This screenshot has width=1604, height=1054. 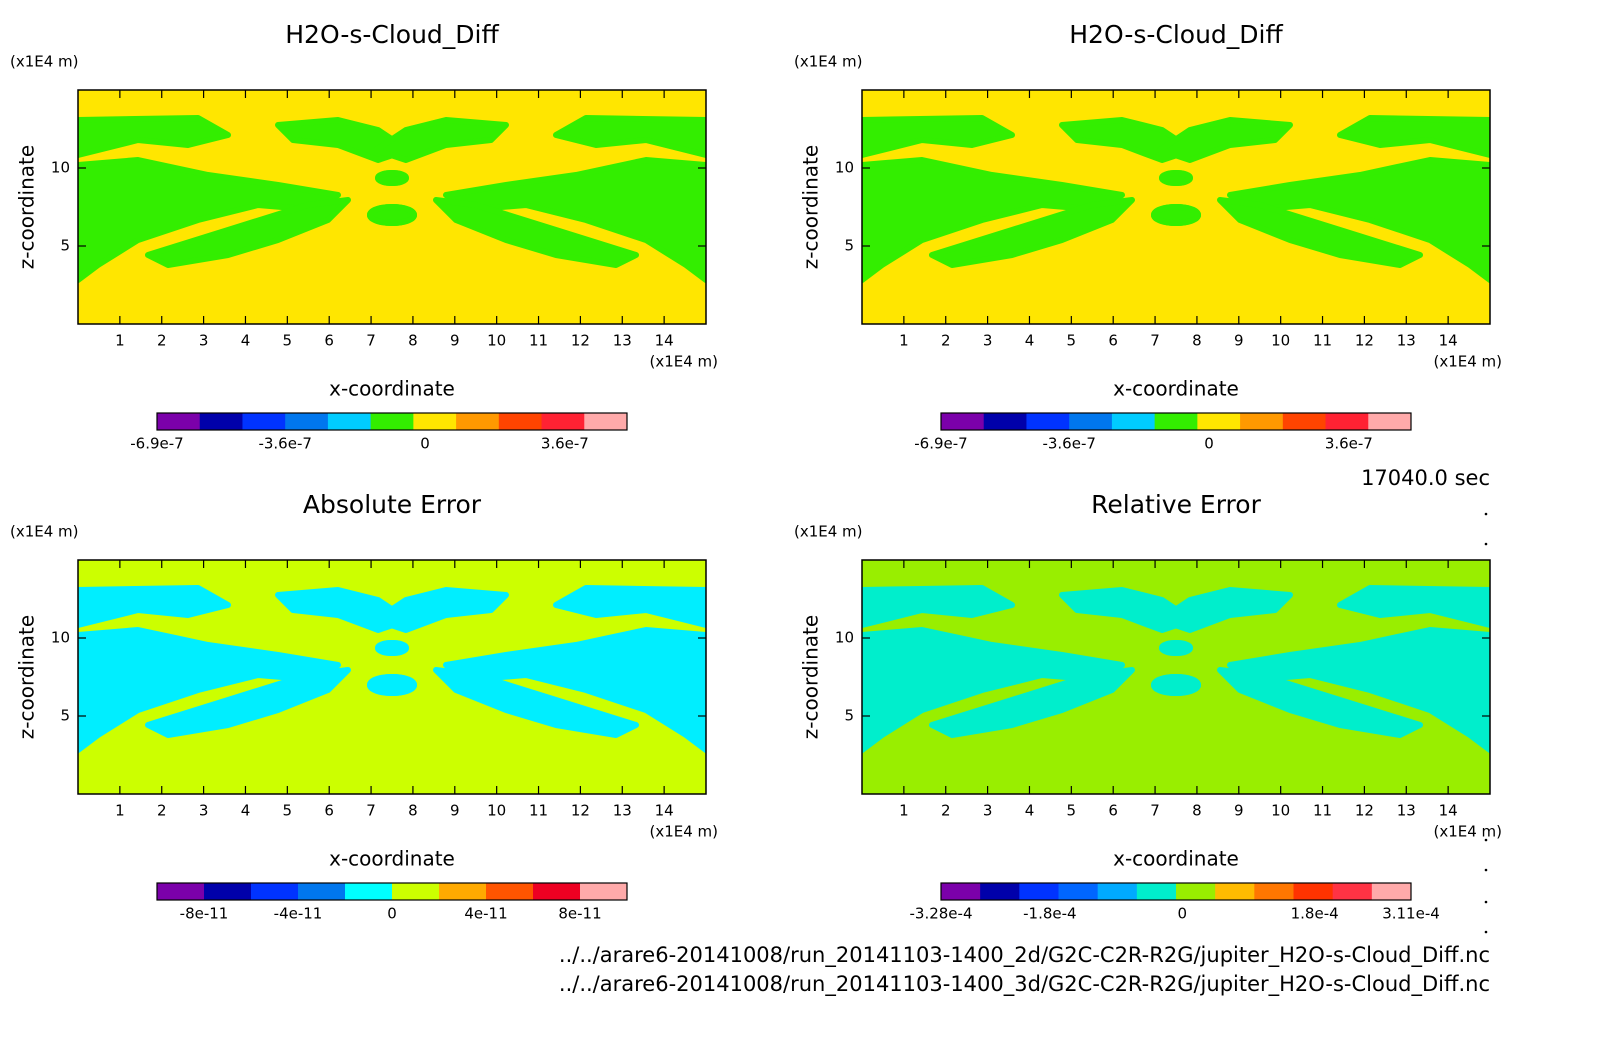 What do you see at coordinates (1072, 811) in the screenshot?
I see `x-tick-label: 5` at bounding box center [1072, 811].